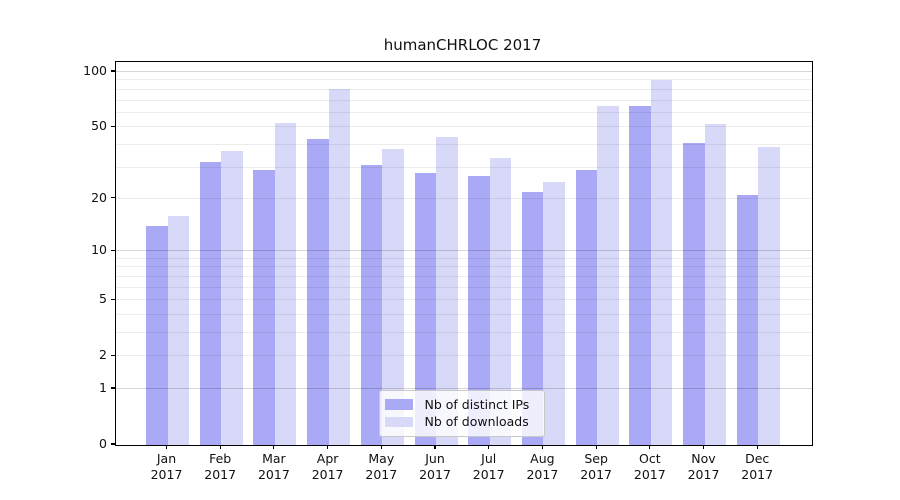  What do you see at coordinates (274, 447) in the screenshot?
I see `x-tick-mark-mar-2017` at bounding box center [274, 447].